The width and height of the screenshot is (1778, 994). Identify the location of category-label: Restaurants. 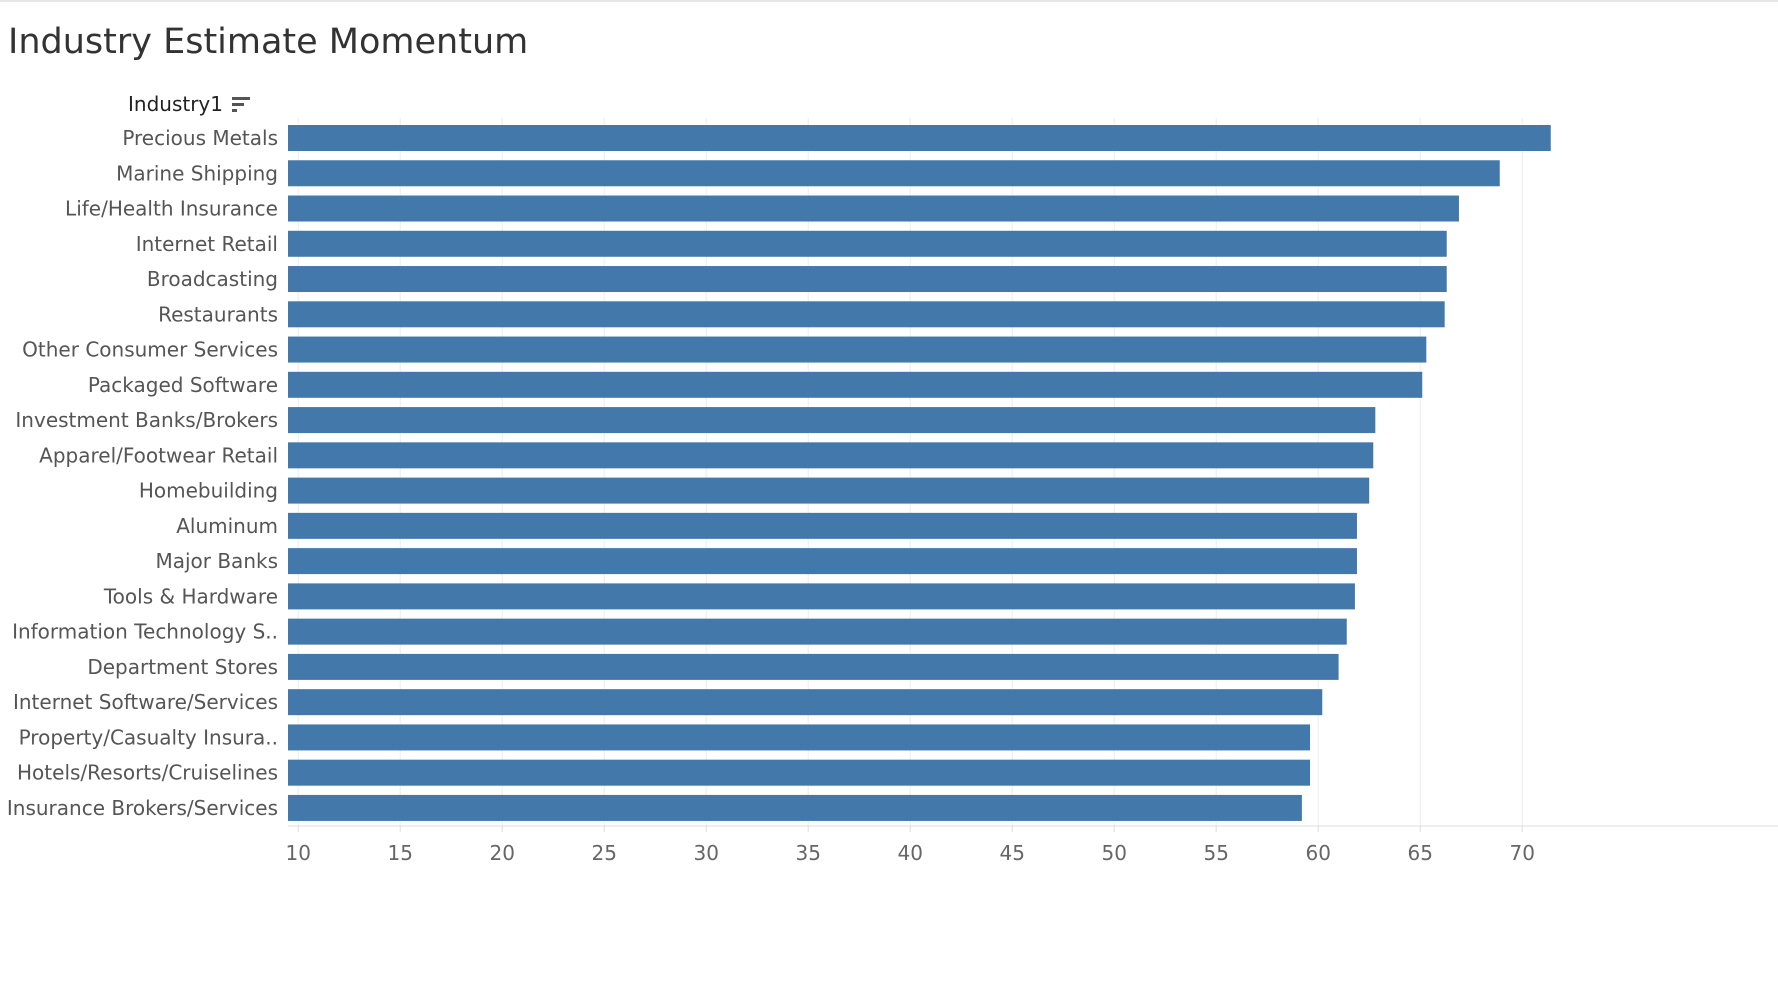
(218, 314).